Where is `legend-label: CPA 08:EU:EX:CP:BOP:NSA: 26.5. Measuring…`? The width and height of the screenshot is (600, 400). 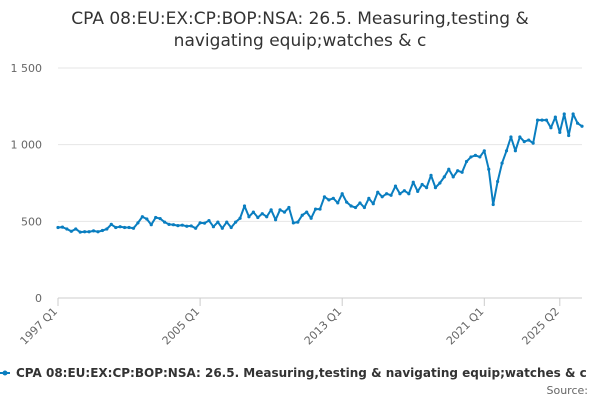 legend-label: CPA 08:EU:EX:CP:BOP:NSA: 26.5. Measuring… is located at coordinates (301, 373).